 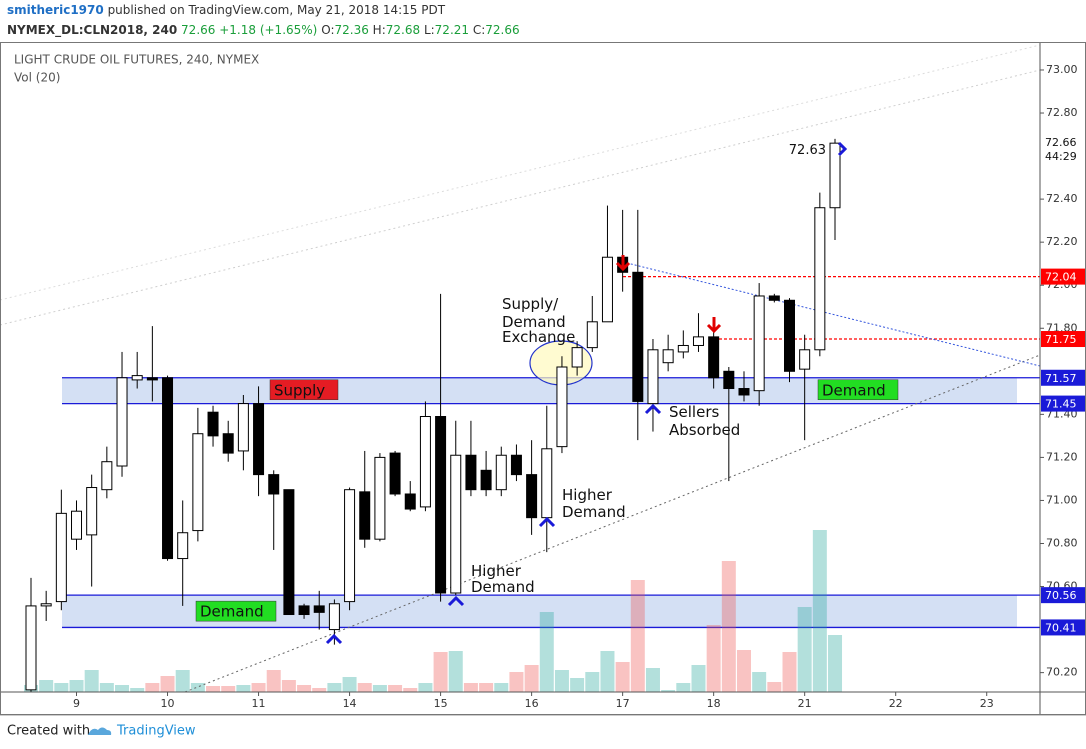 What do you see at coordinates (452, 30) in the screenshot?
I see `ohlc-value: 72.21` at bounding box center [452, 30].